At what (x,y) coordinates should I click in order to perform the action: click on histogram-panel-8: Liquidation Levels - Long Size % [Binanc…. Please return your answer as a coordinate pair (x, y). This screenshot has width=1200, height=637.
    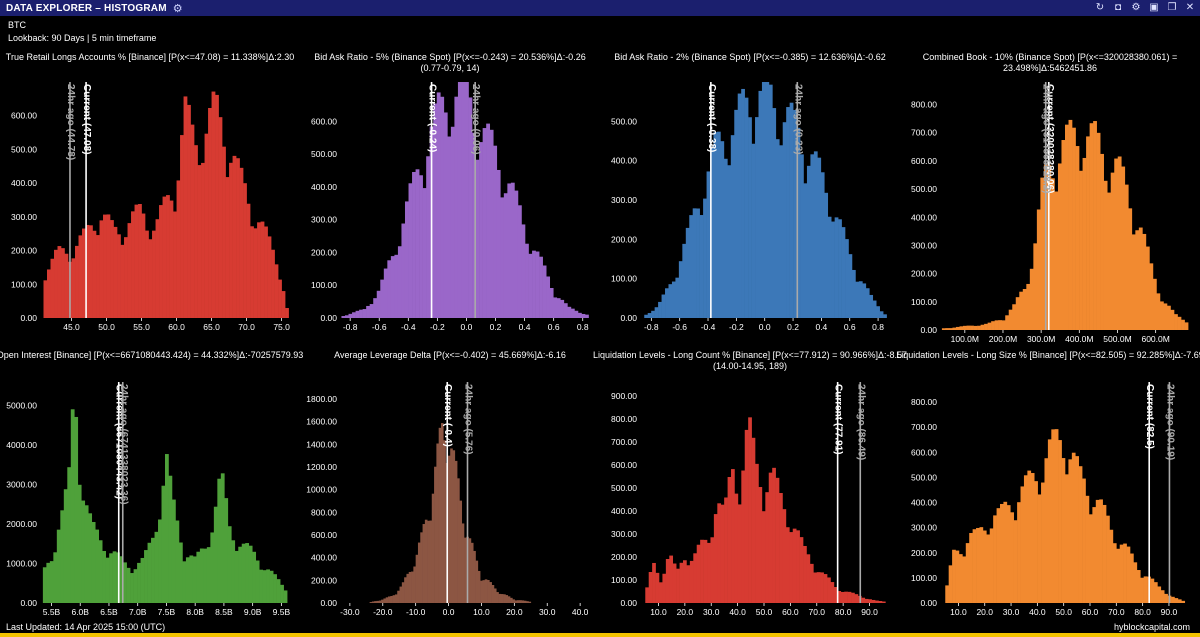
    Looking at the image, I should click on (1048, 483).